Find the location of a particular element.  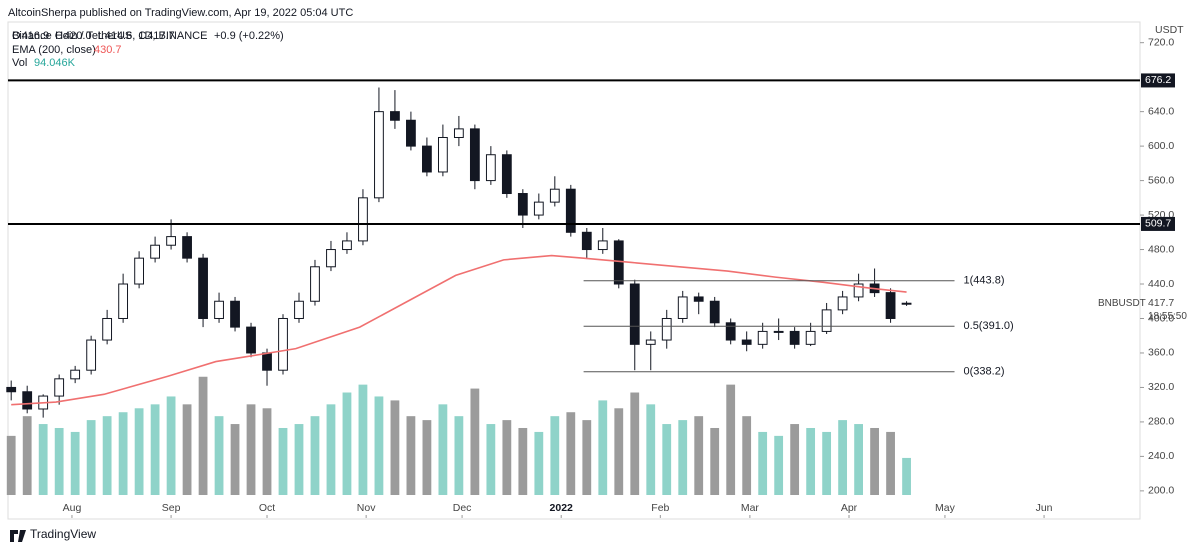

x-tick-label: Aug is located at coordinates (72, 508).